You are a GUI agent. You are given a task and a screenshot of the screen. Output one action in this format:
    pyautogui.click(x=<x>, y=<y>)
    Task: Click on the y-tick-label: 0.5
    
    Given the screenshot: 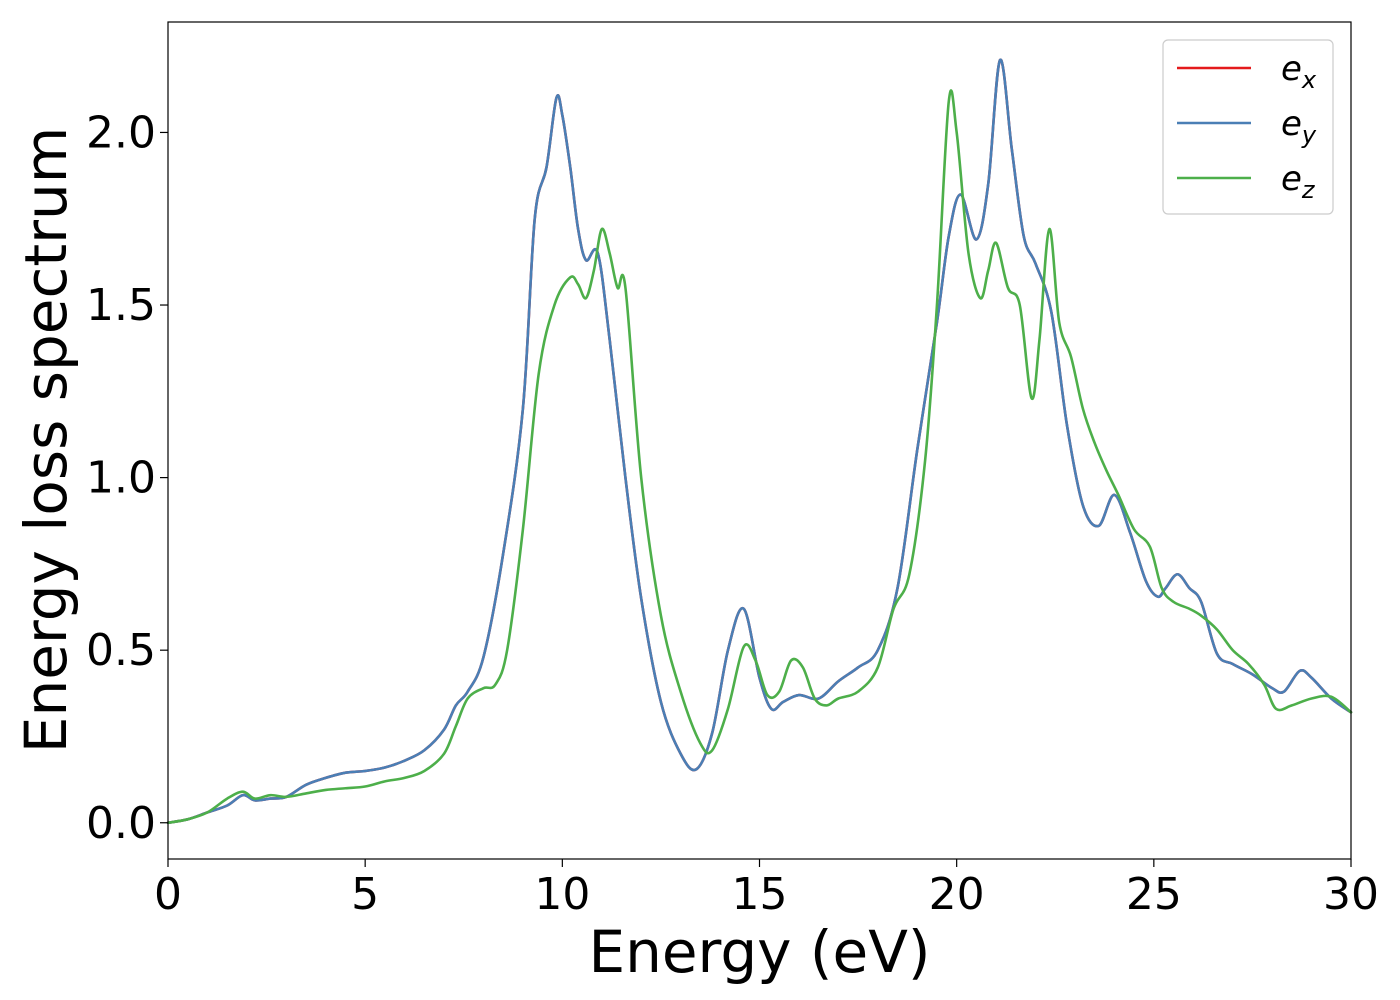 What is the action you would take?
    pyautogui.click(x=121, y=650)
    